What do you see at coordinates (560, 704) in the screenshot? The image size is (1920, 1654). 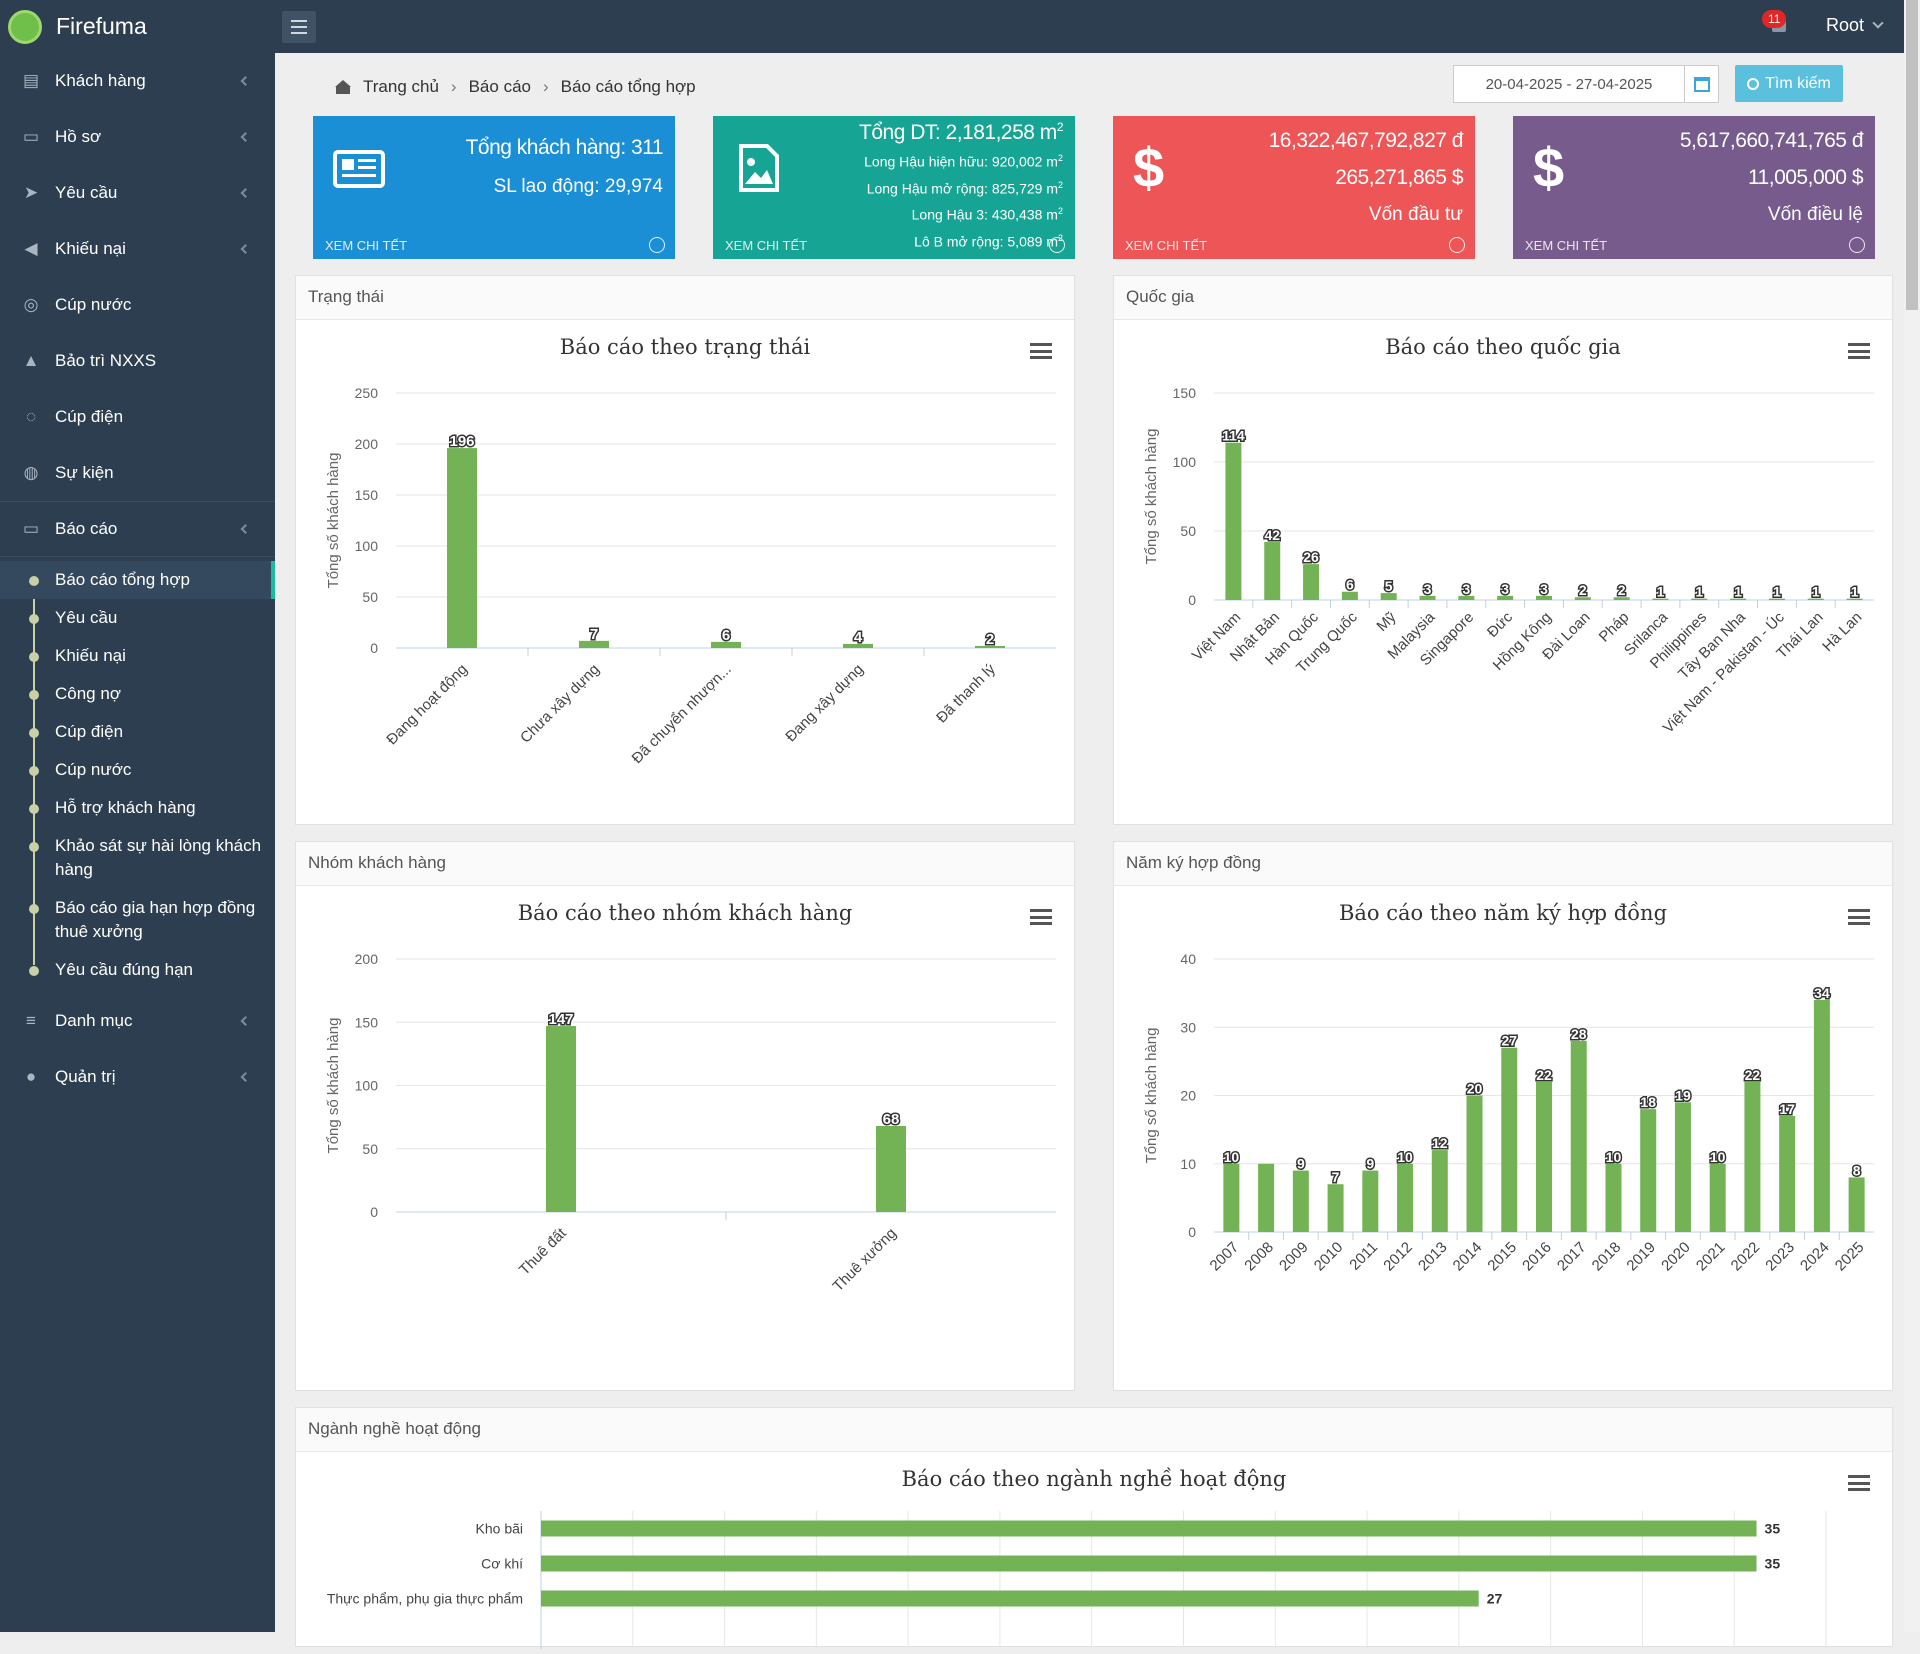 I see `x-tick-label: Chưa xây dựng` at bounding box center [560, 704].